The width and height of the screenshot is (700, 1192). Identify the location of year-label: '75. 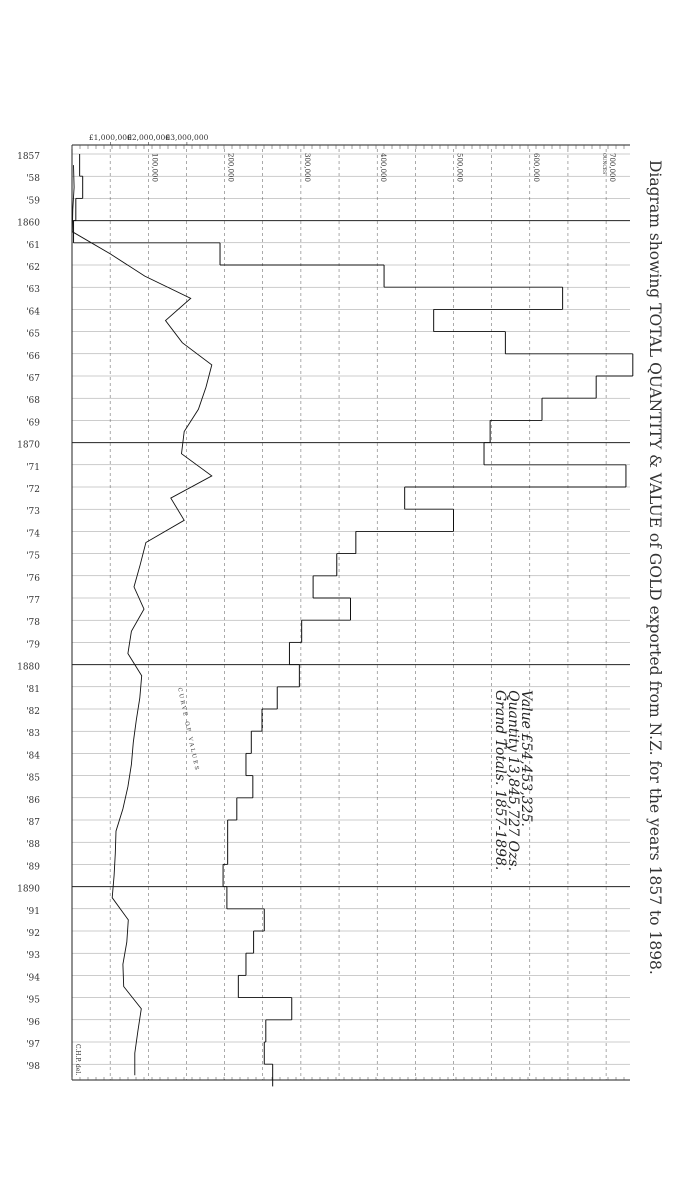
(33, 557).